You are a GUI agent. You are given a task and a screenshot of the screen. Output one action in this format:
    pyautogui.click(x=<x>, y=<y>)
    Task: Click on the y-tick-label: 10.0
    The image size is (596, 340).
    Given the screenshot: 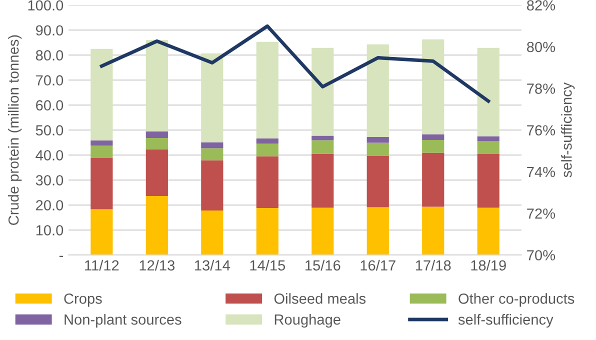 What is the action you would take?
    pyautogui.click(x=50, y=230)
    